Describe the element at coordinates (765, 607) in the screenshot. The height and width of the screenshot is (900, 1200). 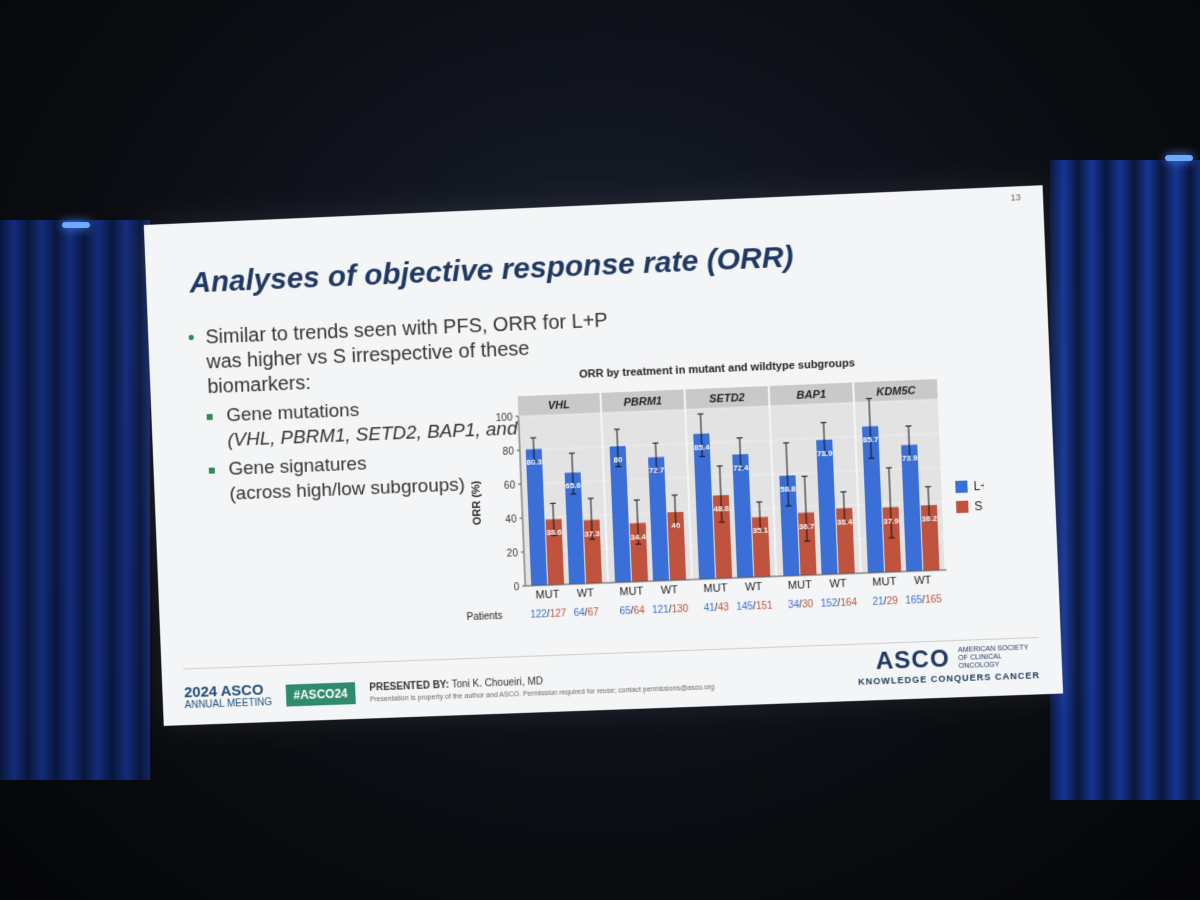
I see `patients-s: 151` at that location.